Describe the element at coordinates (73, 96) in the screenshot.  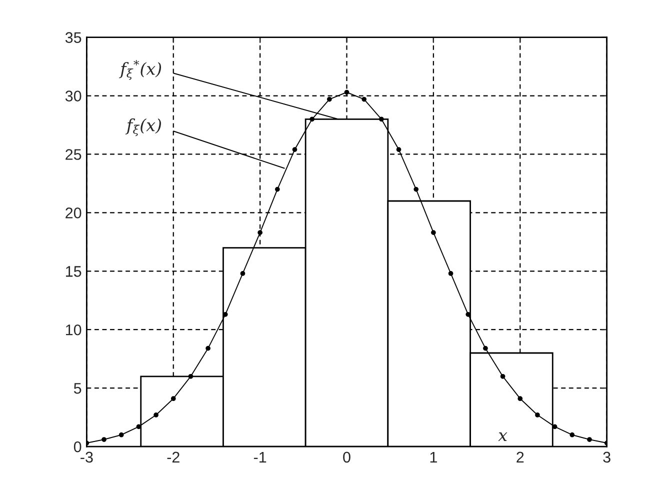
I see `y-tick-label: 30` at that location.